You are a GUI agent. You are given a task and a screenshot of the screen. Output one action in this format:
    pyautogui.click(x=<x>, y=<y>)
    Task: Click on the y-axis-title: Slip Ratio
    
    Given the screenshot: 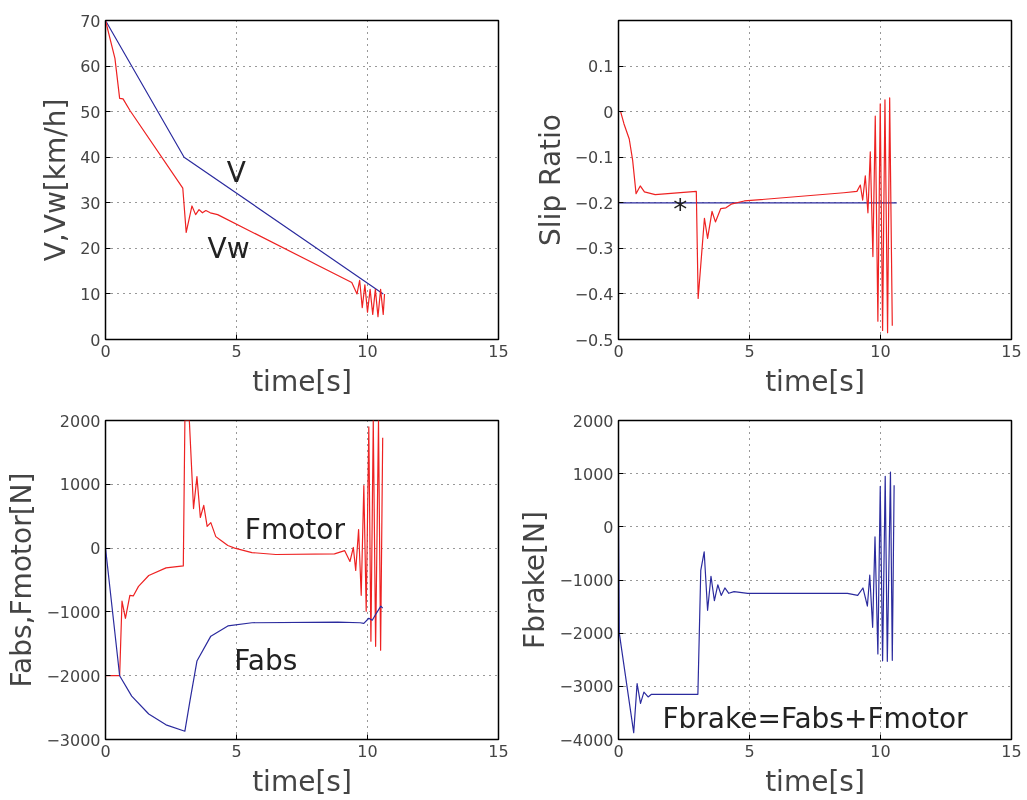 What is the action you would take?
    pyautogui.click(x=550, y=180)
    